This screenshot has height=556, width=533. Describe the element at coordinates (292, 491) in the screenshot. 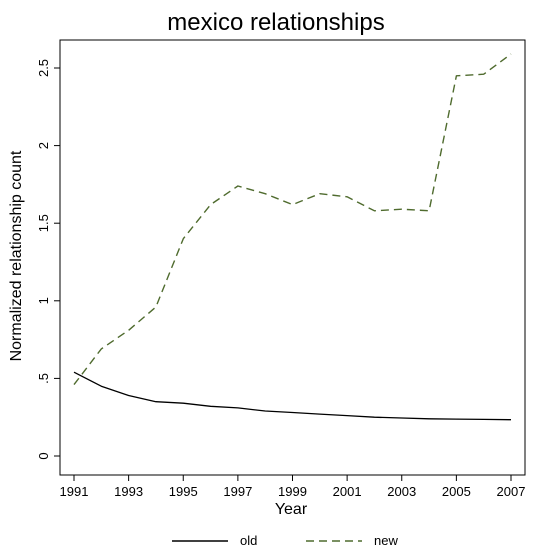

I see `x-tick-label: 1999` at that location.